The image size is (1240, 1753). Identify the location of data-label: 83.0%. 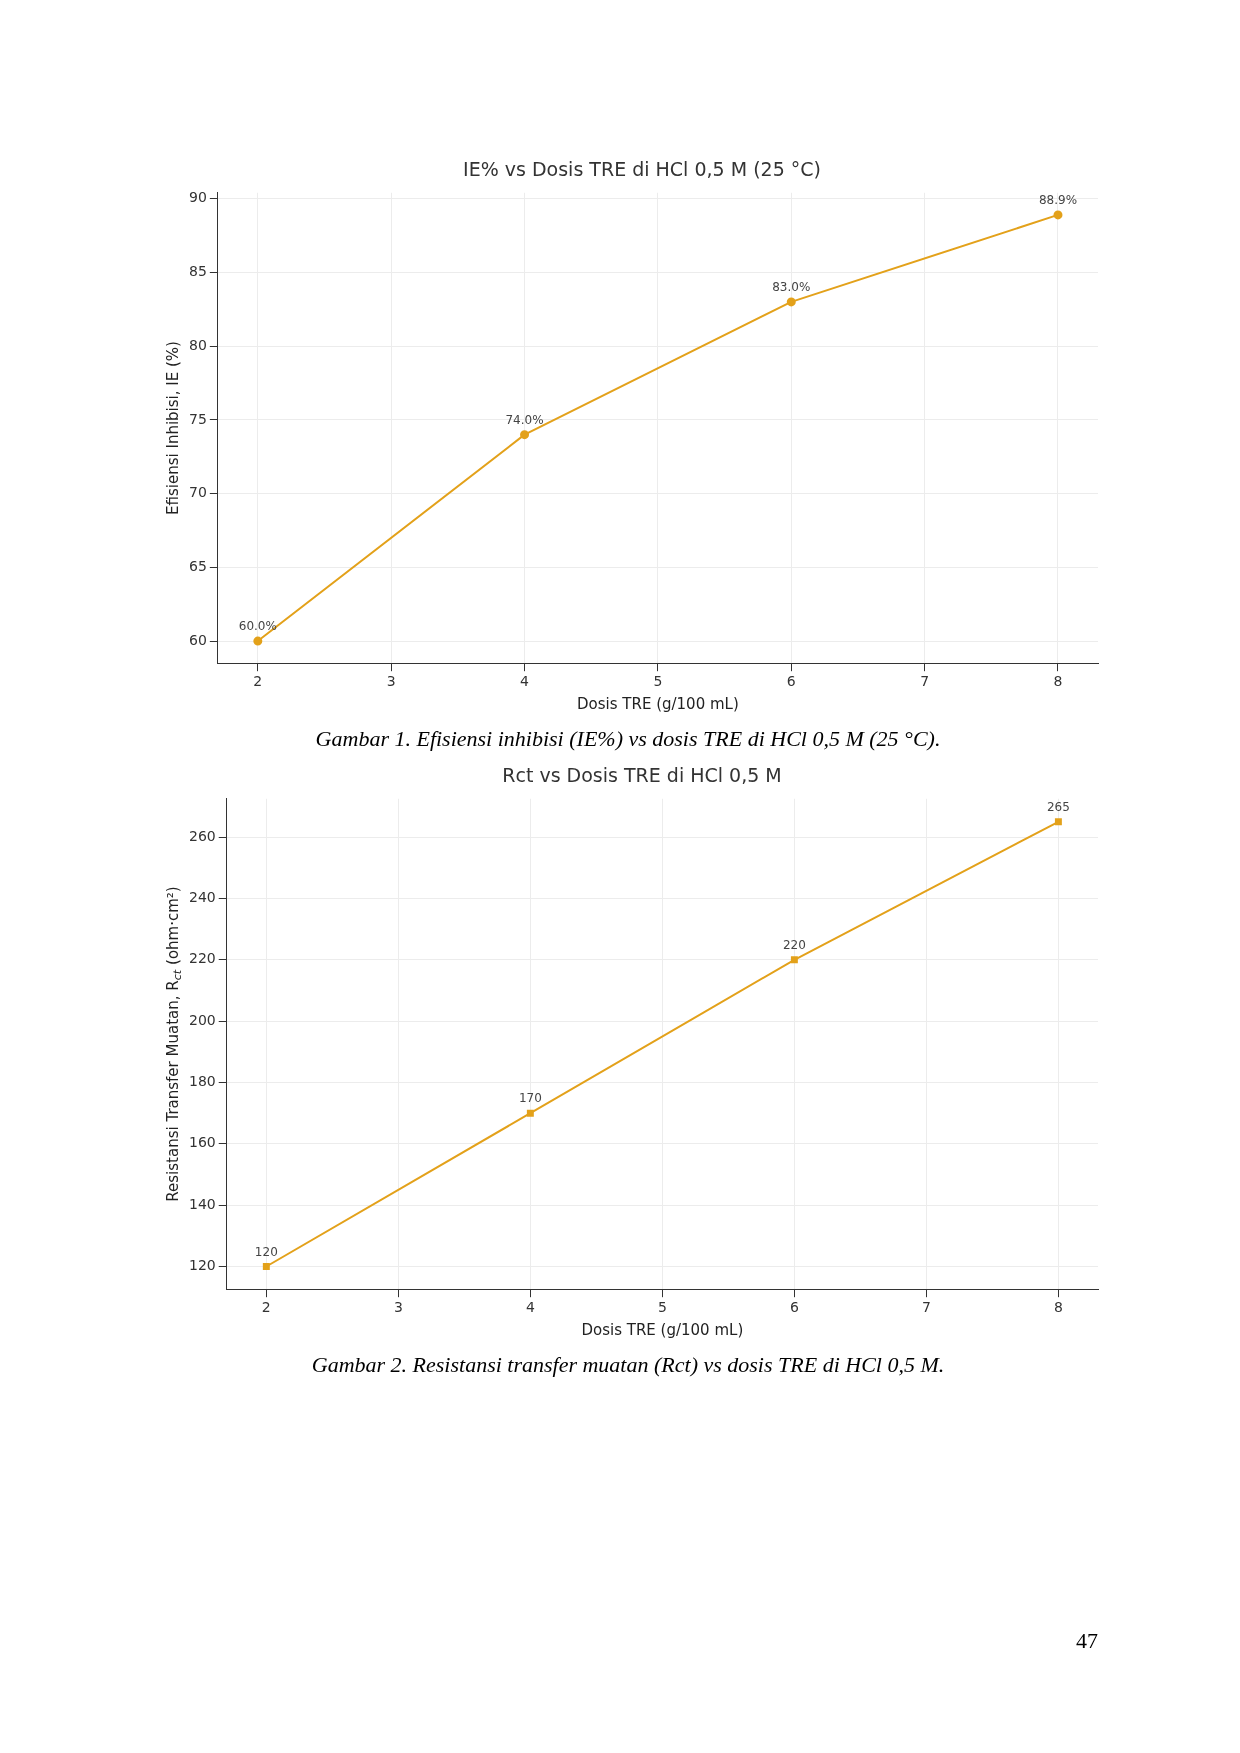
(791, 287).